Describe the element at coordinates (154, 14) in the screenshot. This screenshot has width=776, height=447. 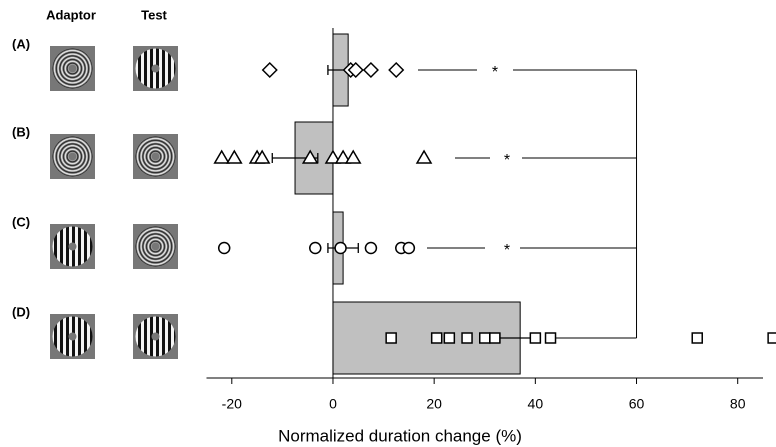
I see `column-label: Test` at that location.